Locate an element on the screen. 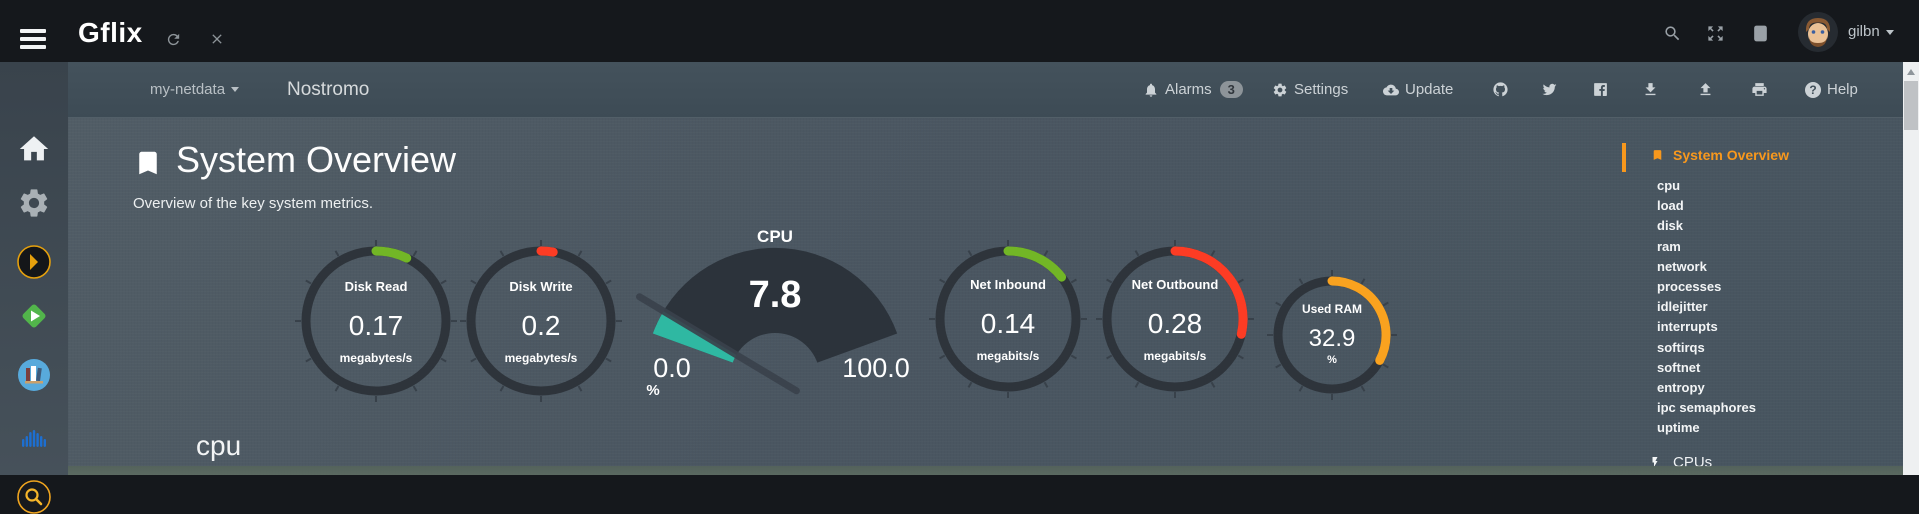  settings-button: Settings is located at coordinates (1310, 89).